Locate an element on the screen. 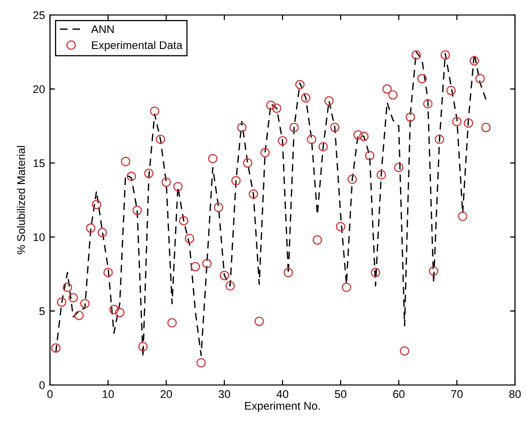 The image size is (526, 423). y-tick-label: 25 is located at coordinates (39, 15).